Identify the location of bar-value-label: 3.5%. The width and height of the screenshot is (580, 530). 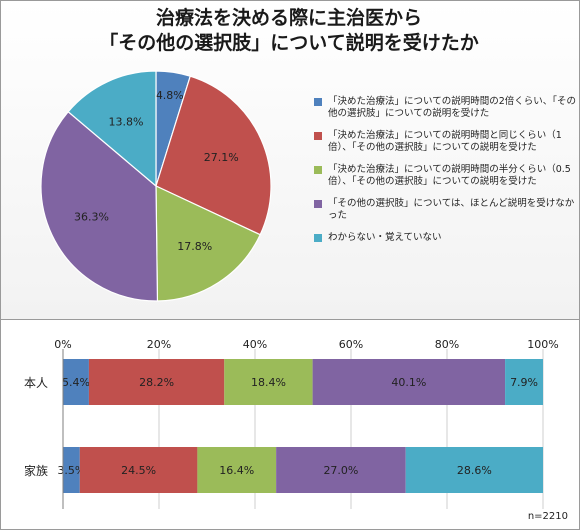
(71, 470).